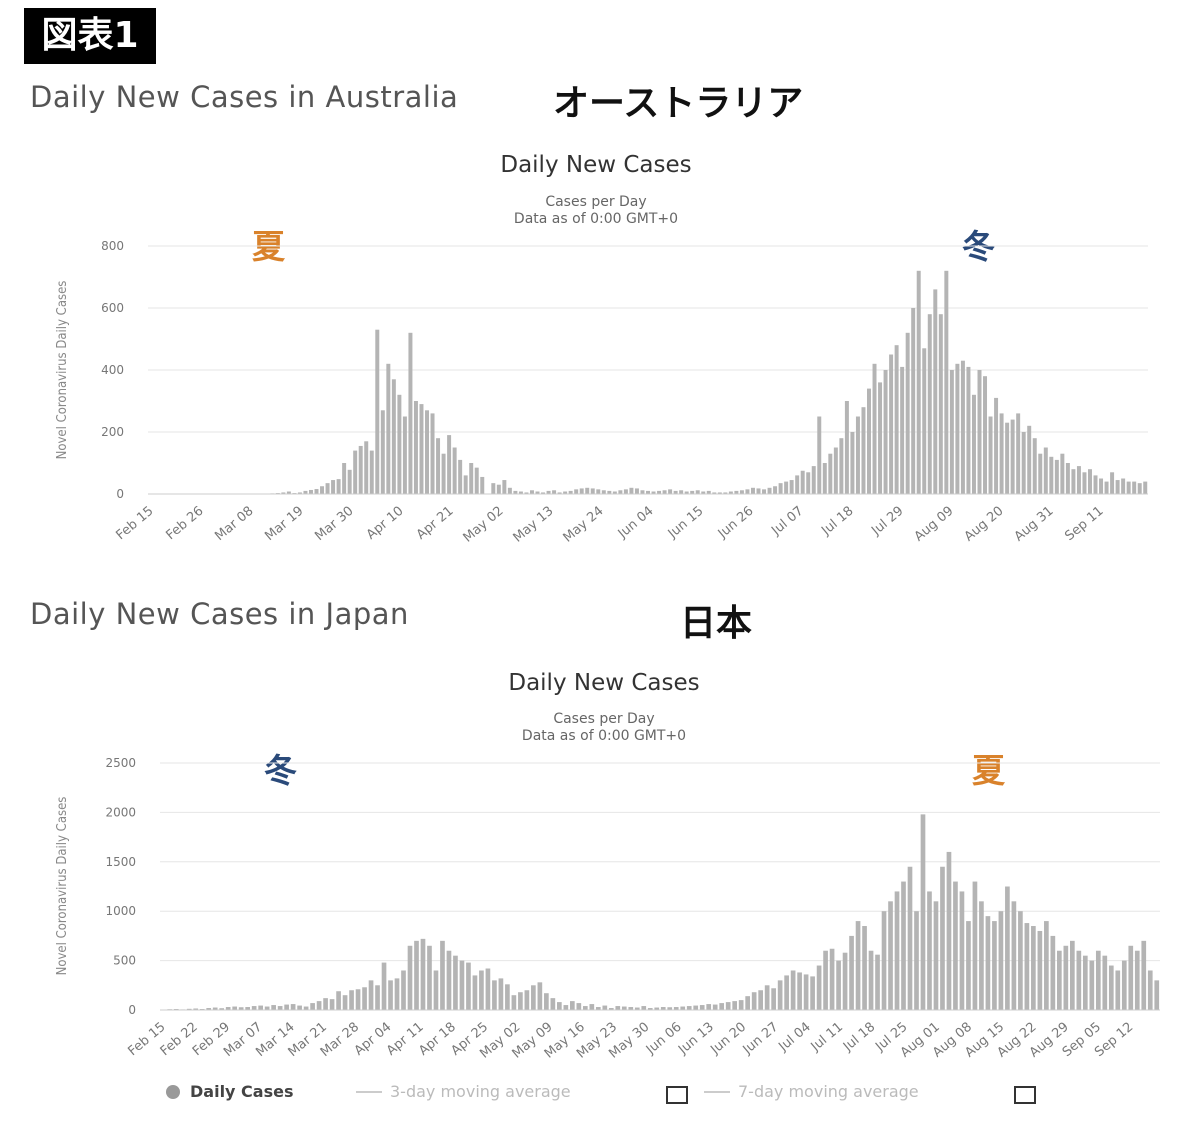  What do you see at coordinates (677, 1095) in the screenshot?
I see `legend-3day-checkbox` at bounding box center [677, 1095].